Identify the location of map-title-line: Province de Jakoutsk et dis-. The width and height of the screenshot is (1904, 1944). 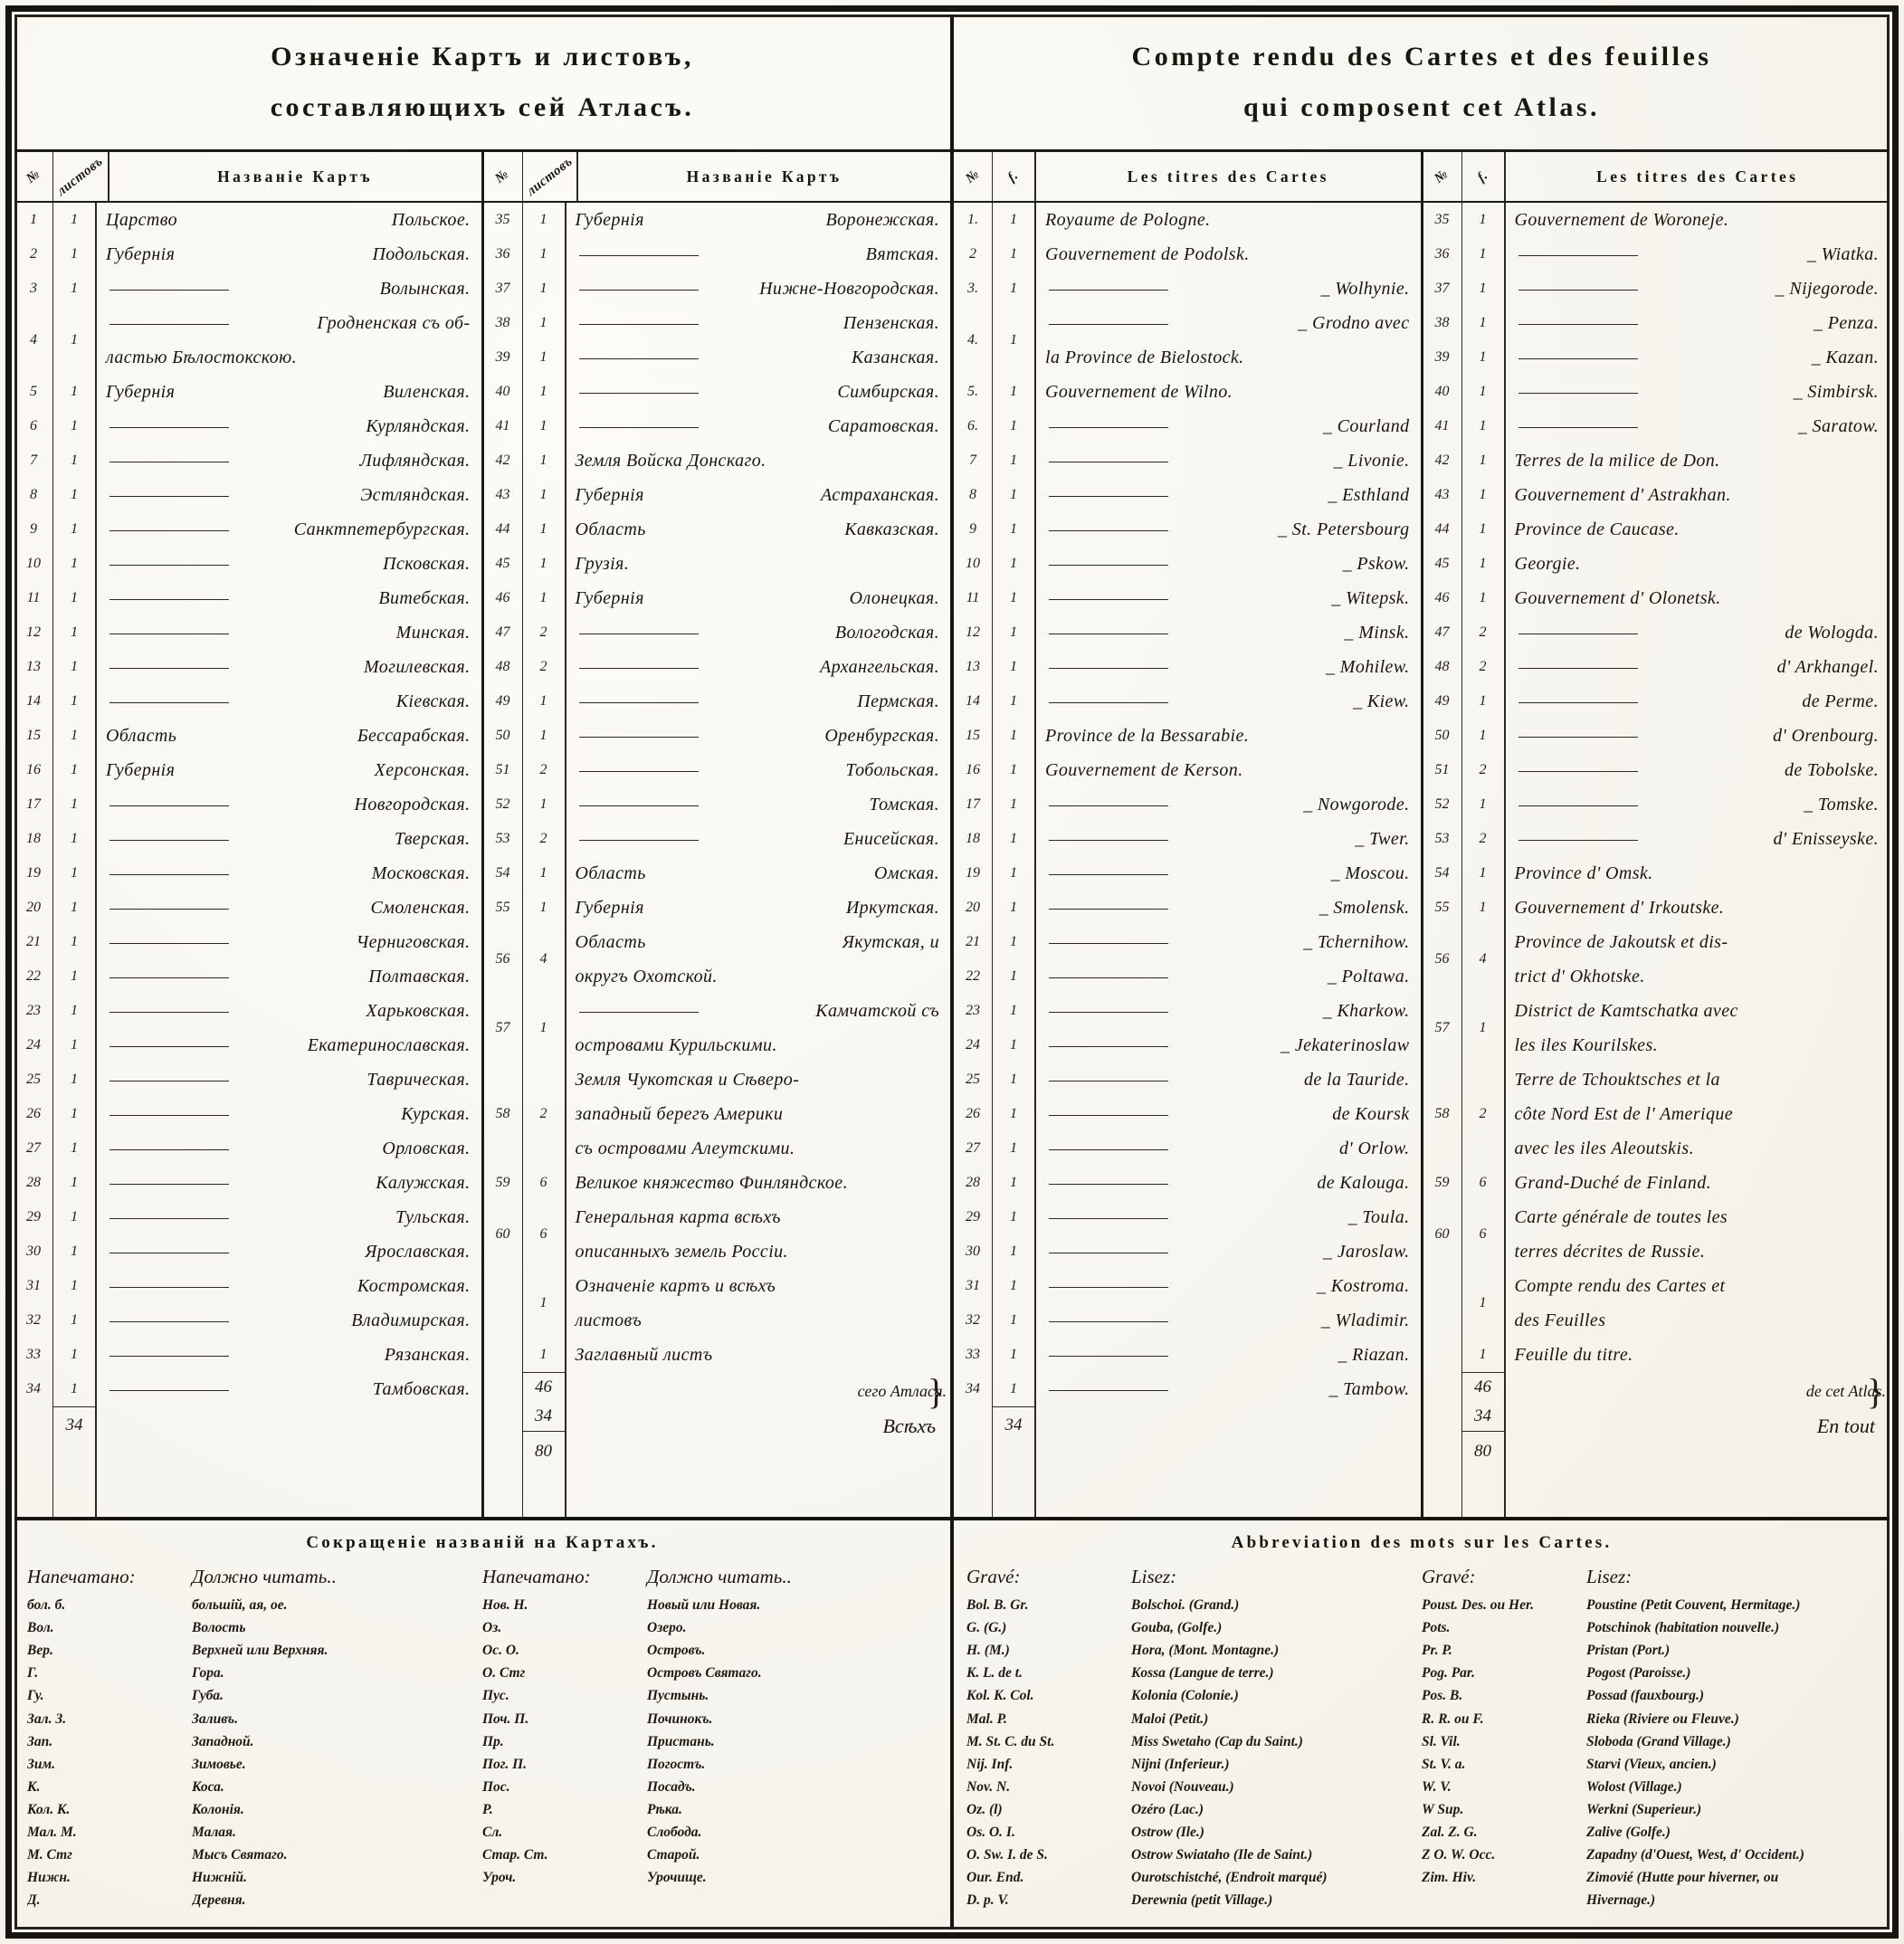
(1698, 942).